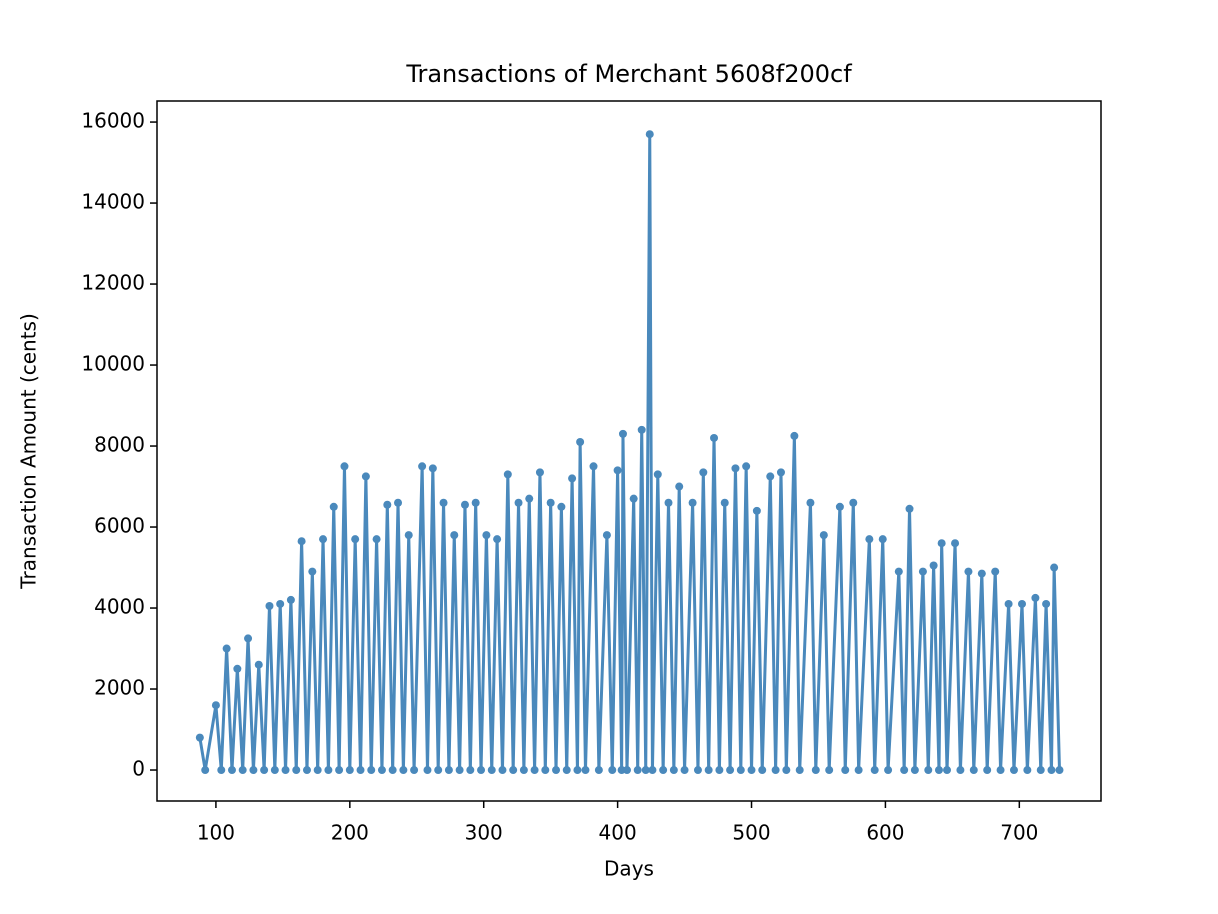  What do you see at coordinates (138, 769) in the screenshot?
I see `y-tick-label: 0` at bounding box center [138, 769].